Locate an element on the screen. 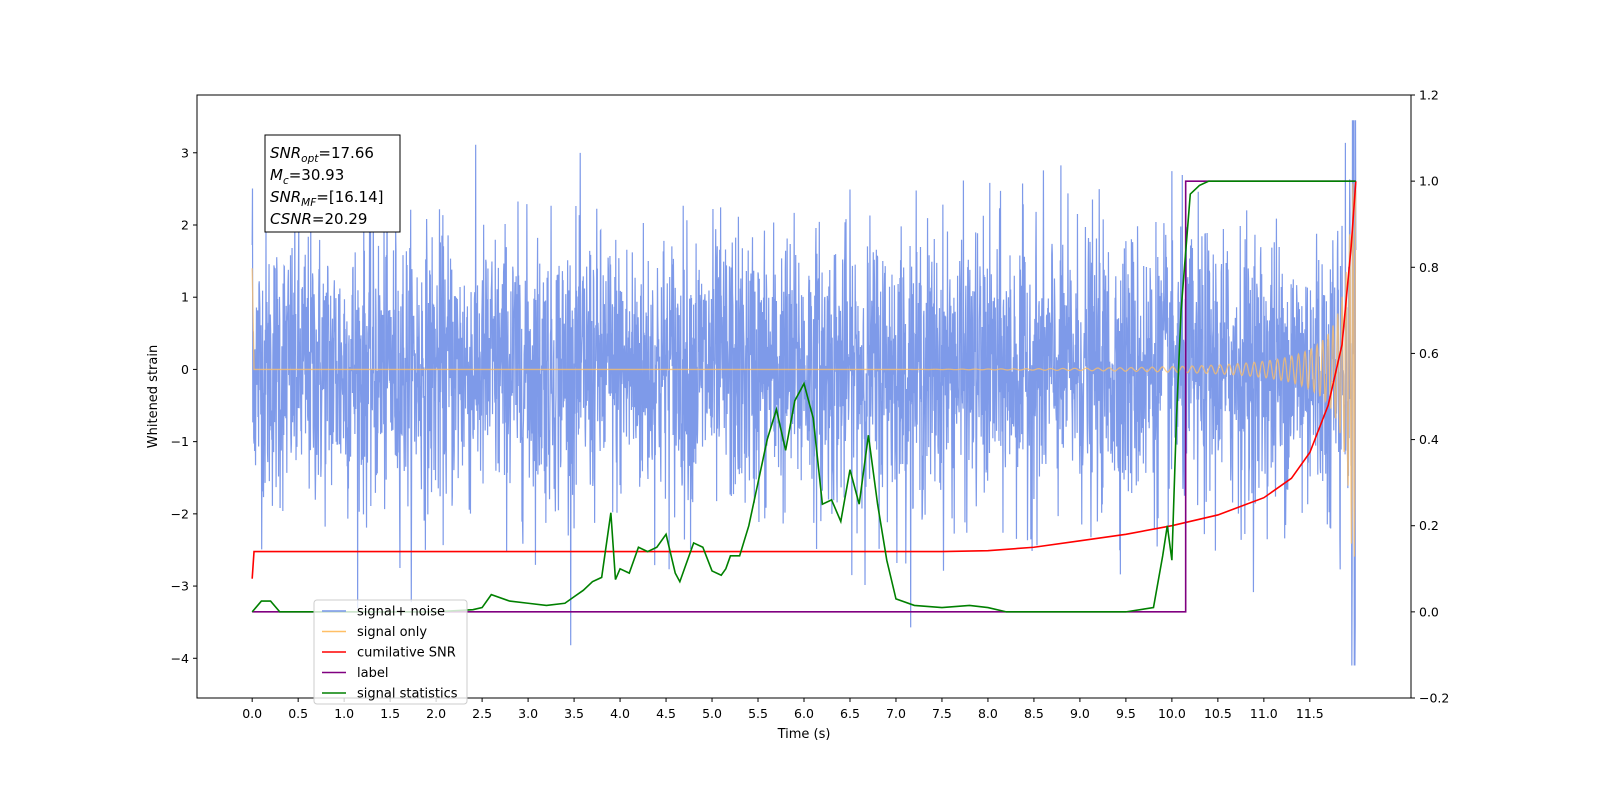 The image size is (1600, 800). x-tick-label: 1.0 is located at coordinates (344, 713).